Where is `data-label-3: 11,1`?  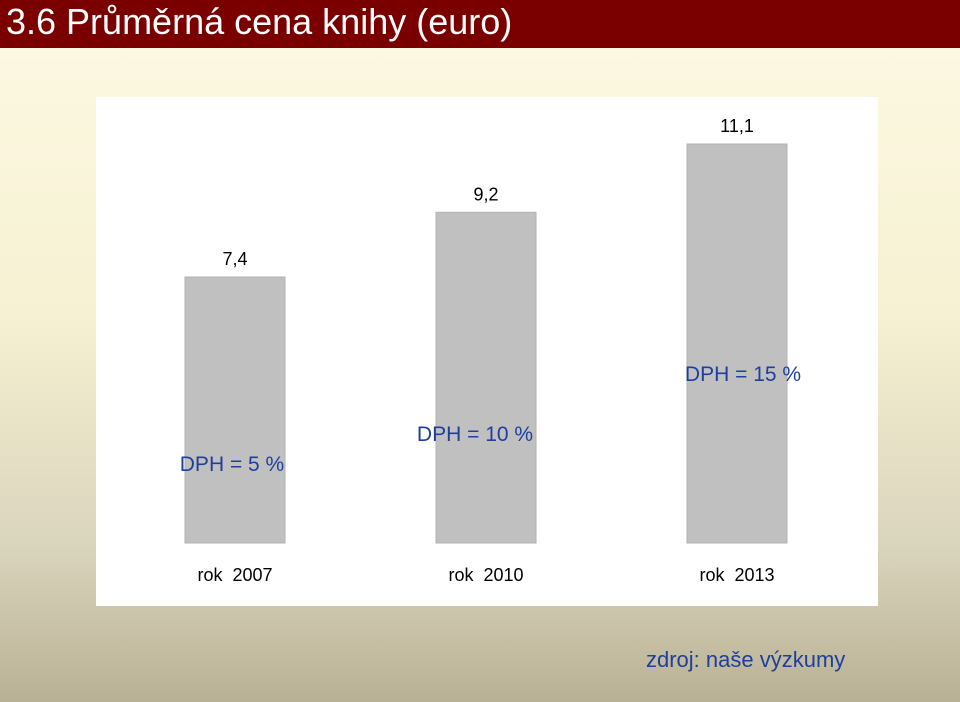
data-label-3: 11,1 is located at coordinates (737, 126).